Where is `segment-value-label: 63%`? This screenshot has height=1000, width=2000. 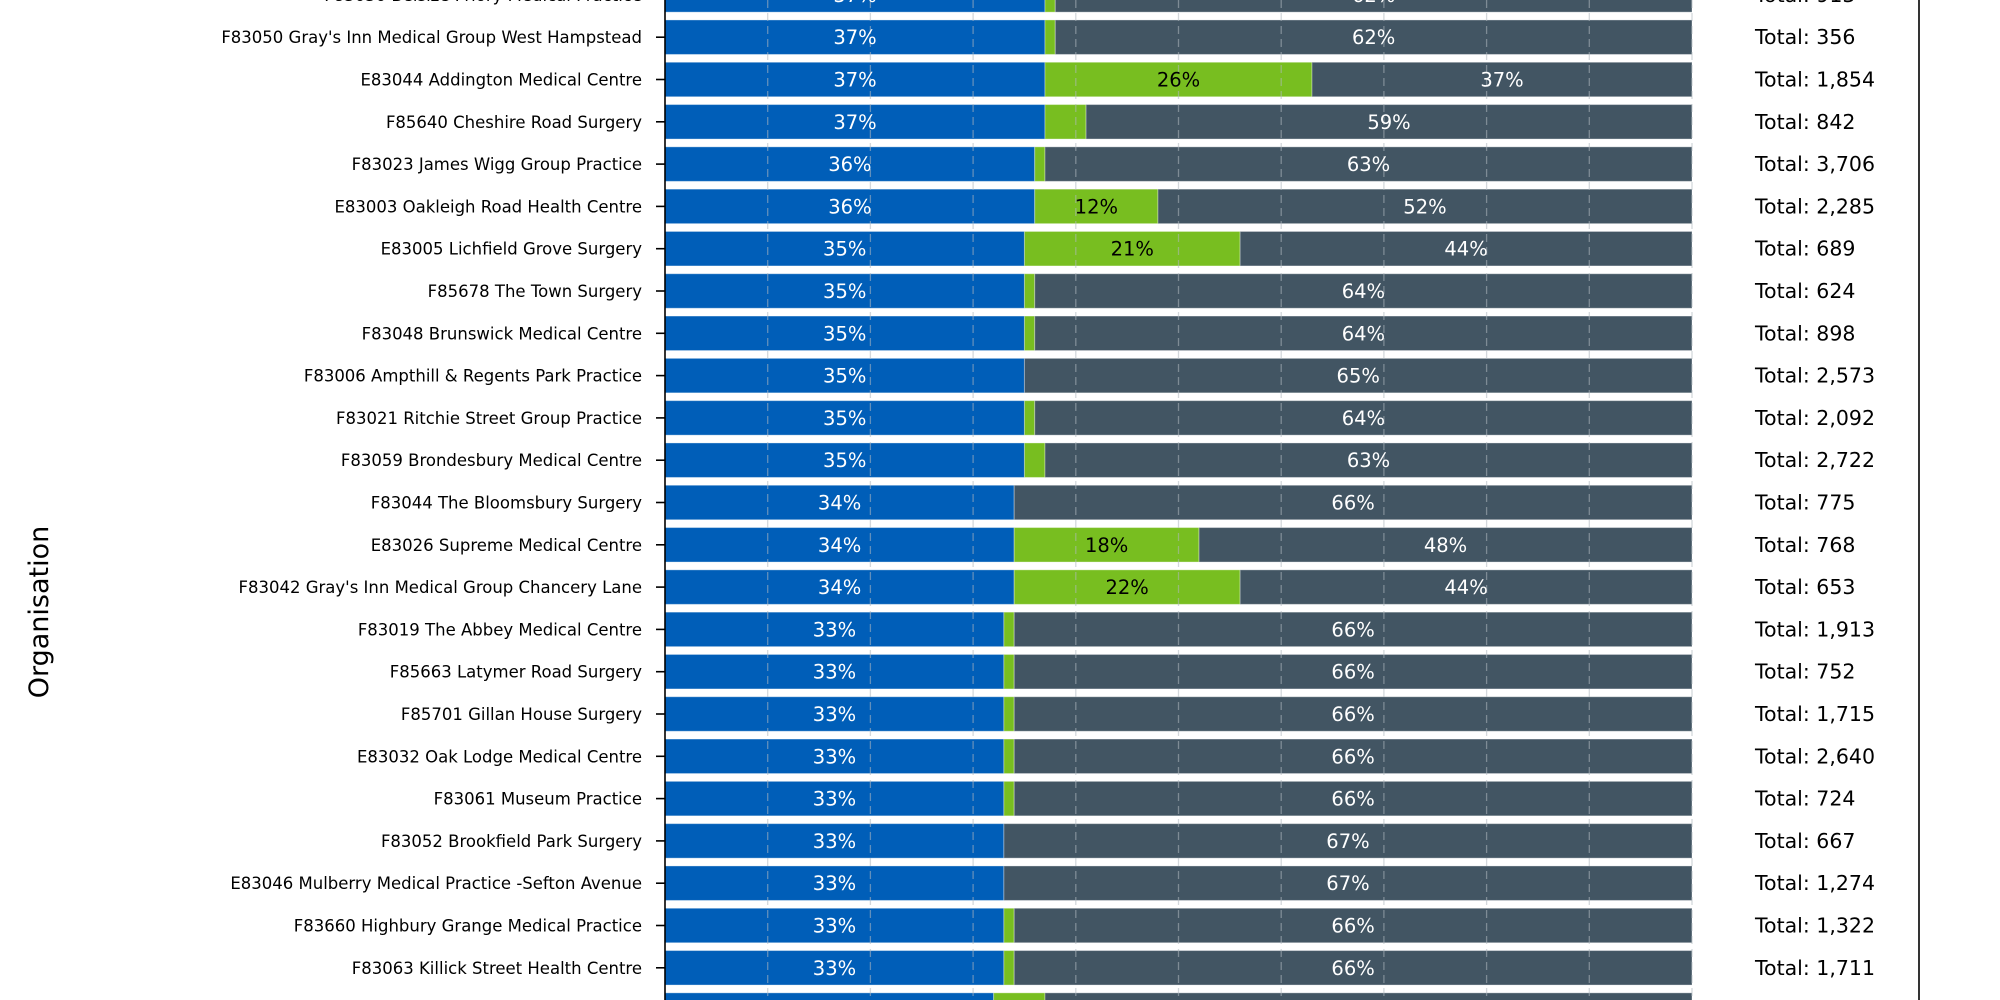 segment-value-label: 63% is located at coordinates (1368, 164).